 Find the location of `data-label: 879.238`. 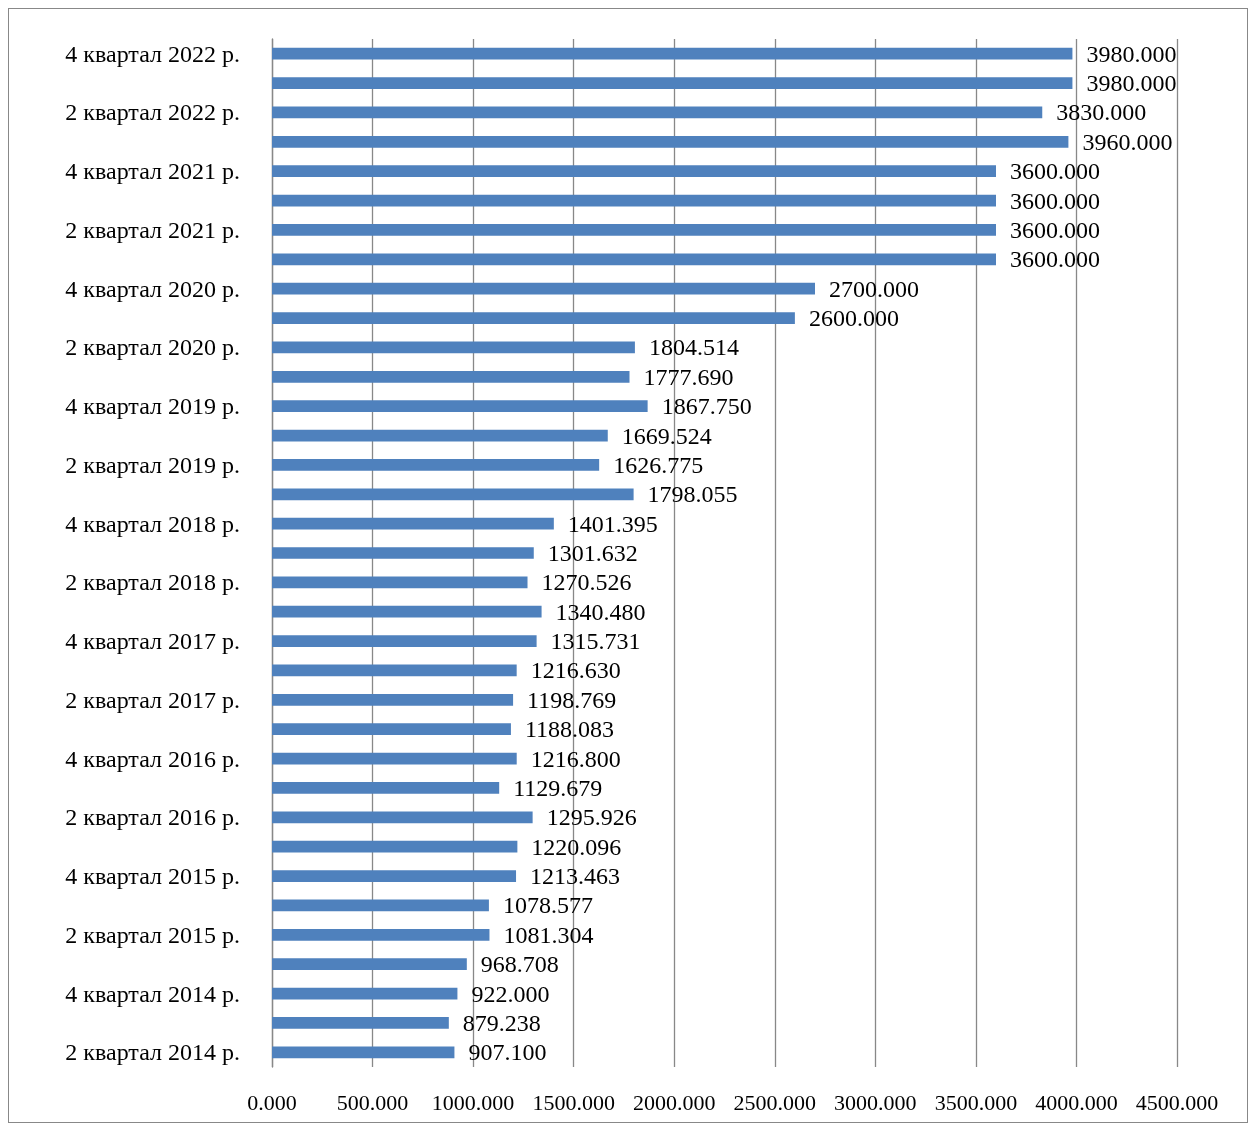

data-label: 879.238 is located at coordinates (501, 1022).